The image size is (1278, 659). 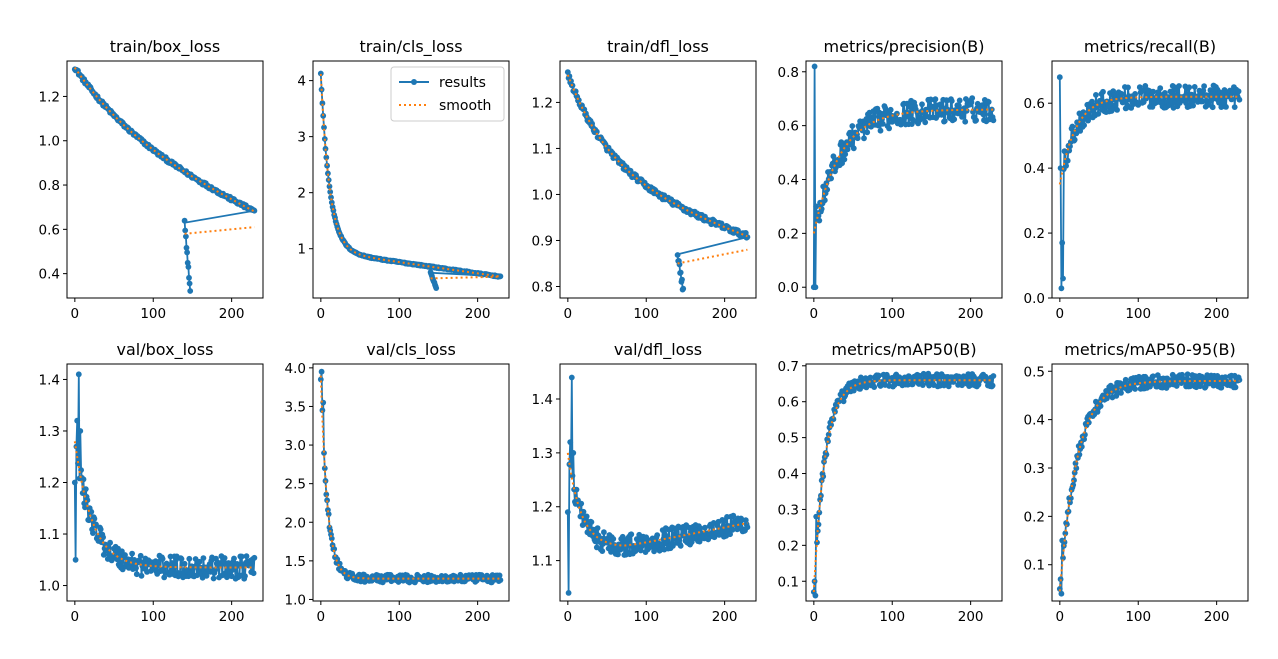 What do you see at coordinates (410, 47) in the screenshot?
I see `subplot-title: train/cls_loss` at bounding box center [410, 47].